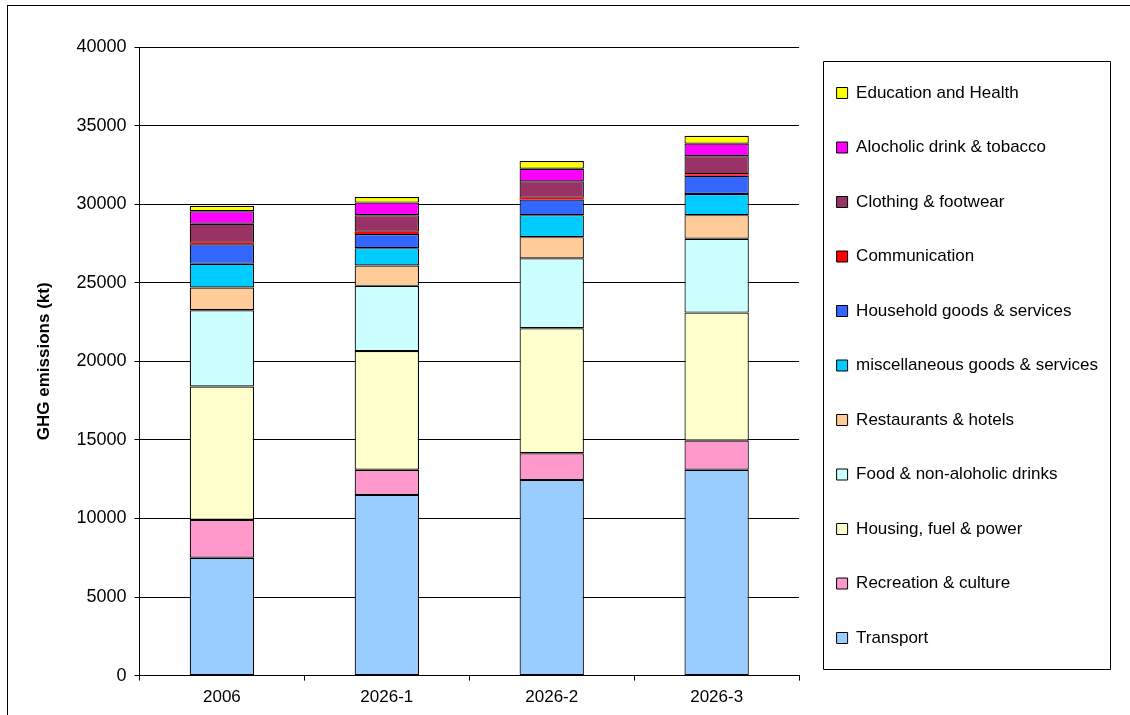 The width and height of the screenshot is (1130, 715). Describe the element at coordinates (964, 310) in the screenshot. I see `legend-label: Household goods & services` at that location.